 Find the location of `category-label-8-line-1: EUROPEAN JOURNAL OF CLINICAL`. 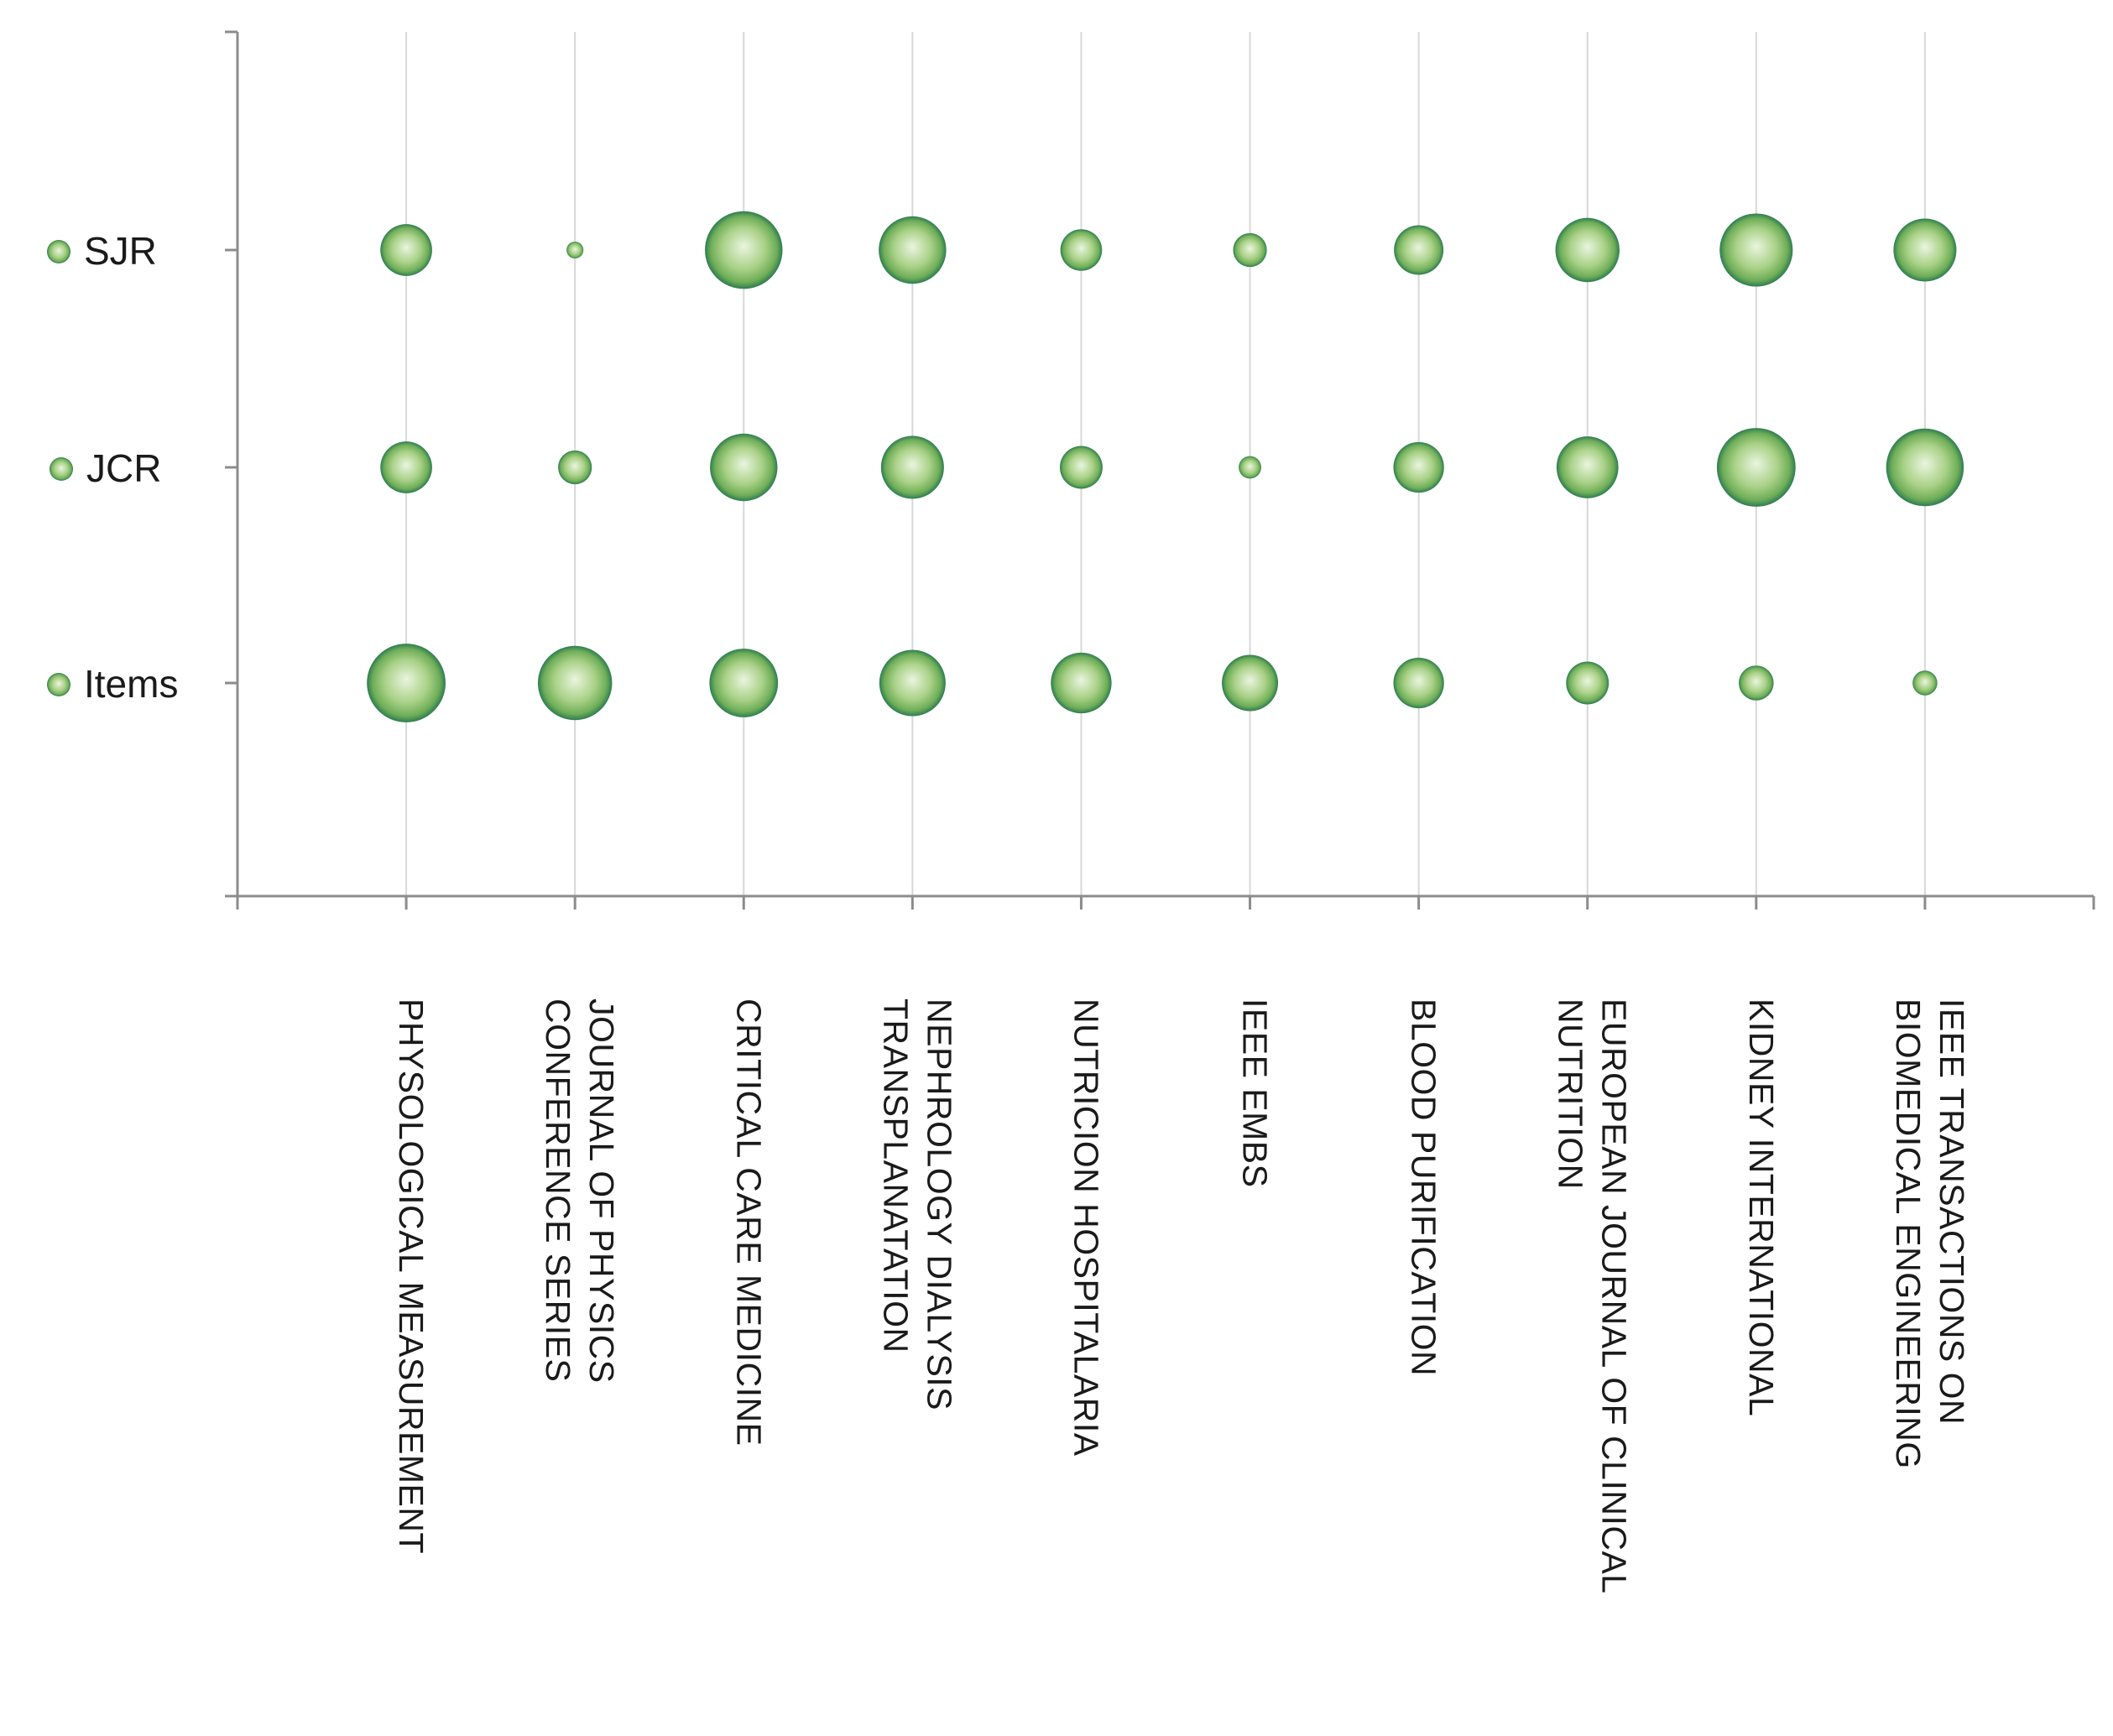

category-label-8-line-1: EUROPEAN JOURNAL OF CLINICAL is located at coordinates (1614, 1296).